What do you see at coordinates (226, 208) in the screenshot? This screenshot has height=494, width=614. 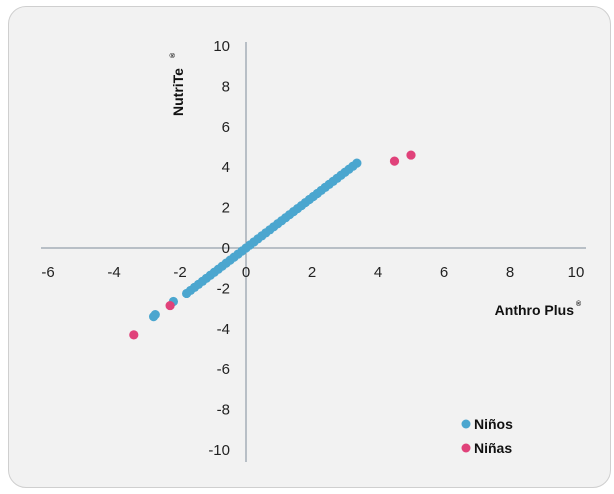 I see `y-tick-label: 2` at bounding box center [226, 208].